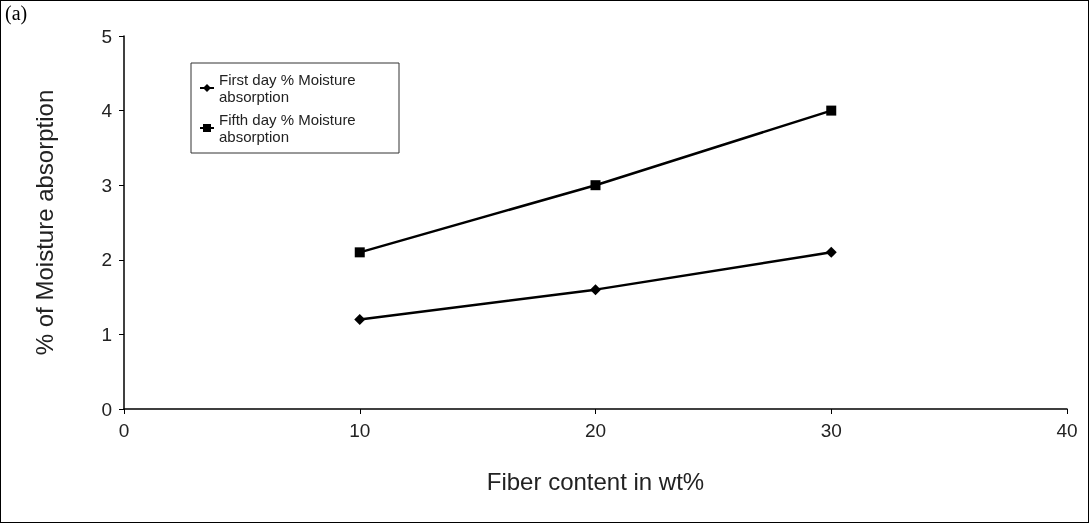  Describe the element at coordinates (360, 430) in the screenshot. I see `x-tick-label: 10` at that location.